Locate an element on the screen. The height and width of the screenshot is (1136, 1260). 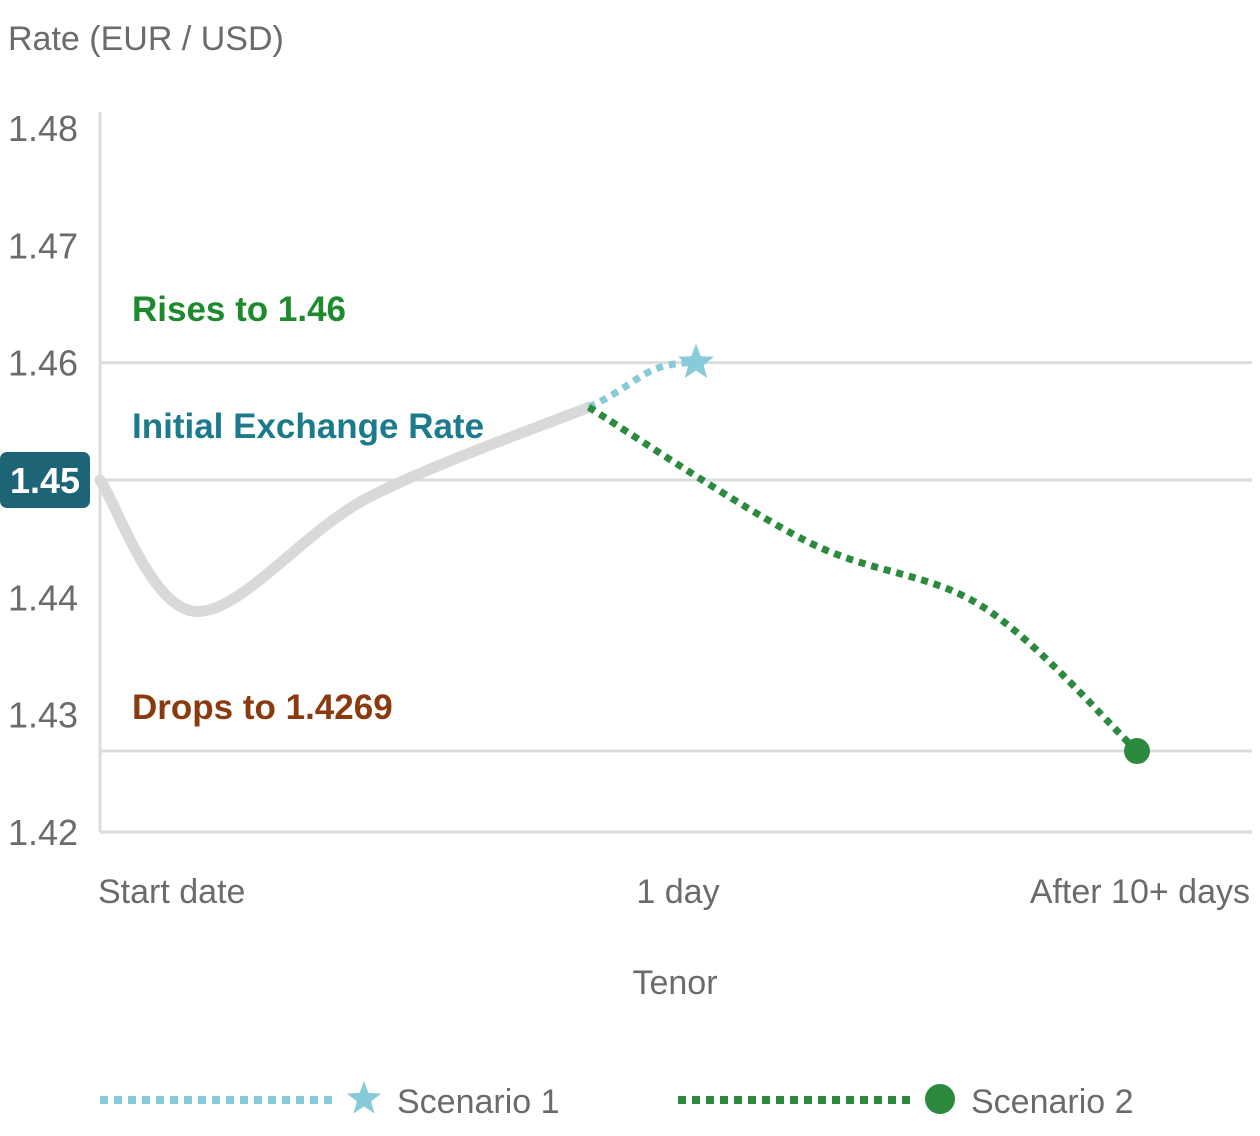
circle-marker-icon is located at coordinates (1137, 751).